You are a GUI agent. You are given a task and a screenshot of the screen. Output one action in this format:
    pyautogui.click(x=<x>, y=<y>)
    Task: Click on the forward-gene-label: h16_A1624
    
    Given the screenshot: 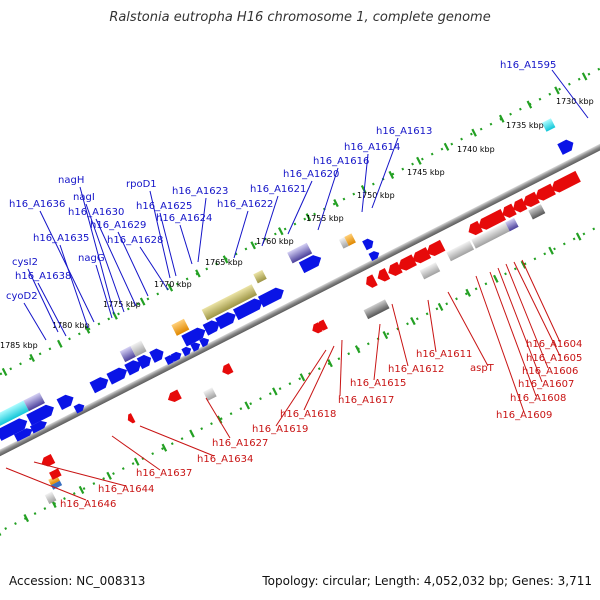 What is the action you would take?
    pyautogui.click(x=184, y=218)
    